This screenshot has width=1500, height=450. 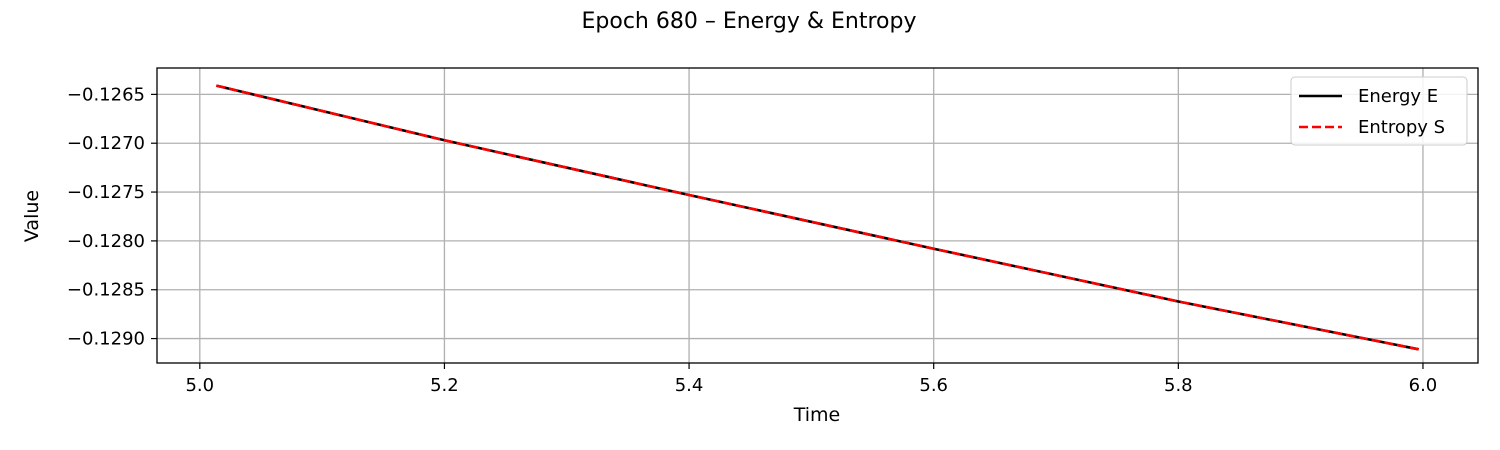 What do you see at coordinates (689, 385) in the screenshot?
I see `x-tick-label-2: 5.4` at bounding box center [689, 385].